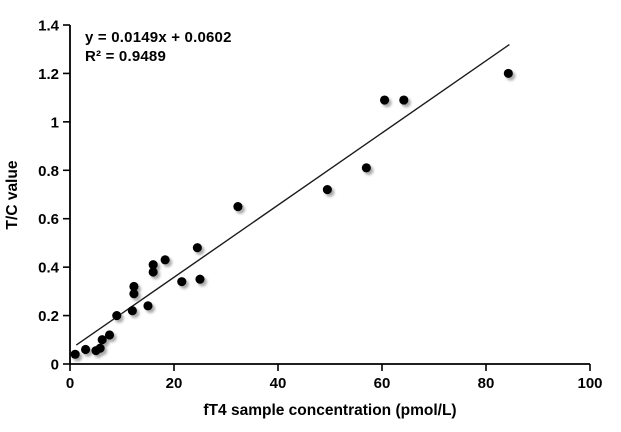 Image resolution: width=621 pixels, height=432 pixels. Describe the element at coordinates (382, 383) in the screenshot. I see `x-tick-label: 60` at that location.